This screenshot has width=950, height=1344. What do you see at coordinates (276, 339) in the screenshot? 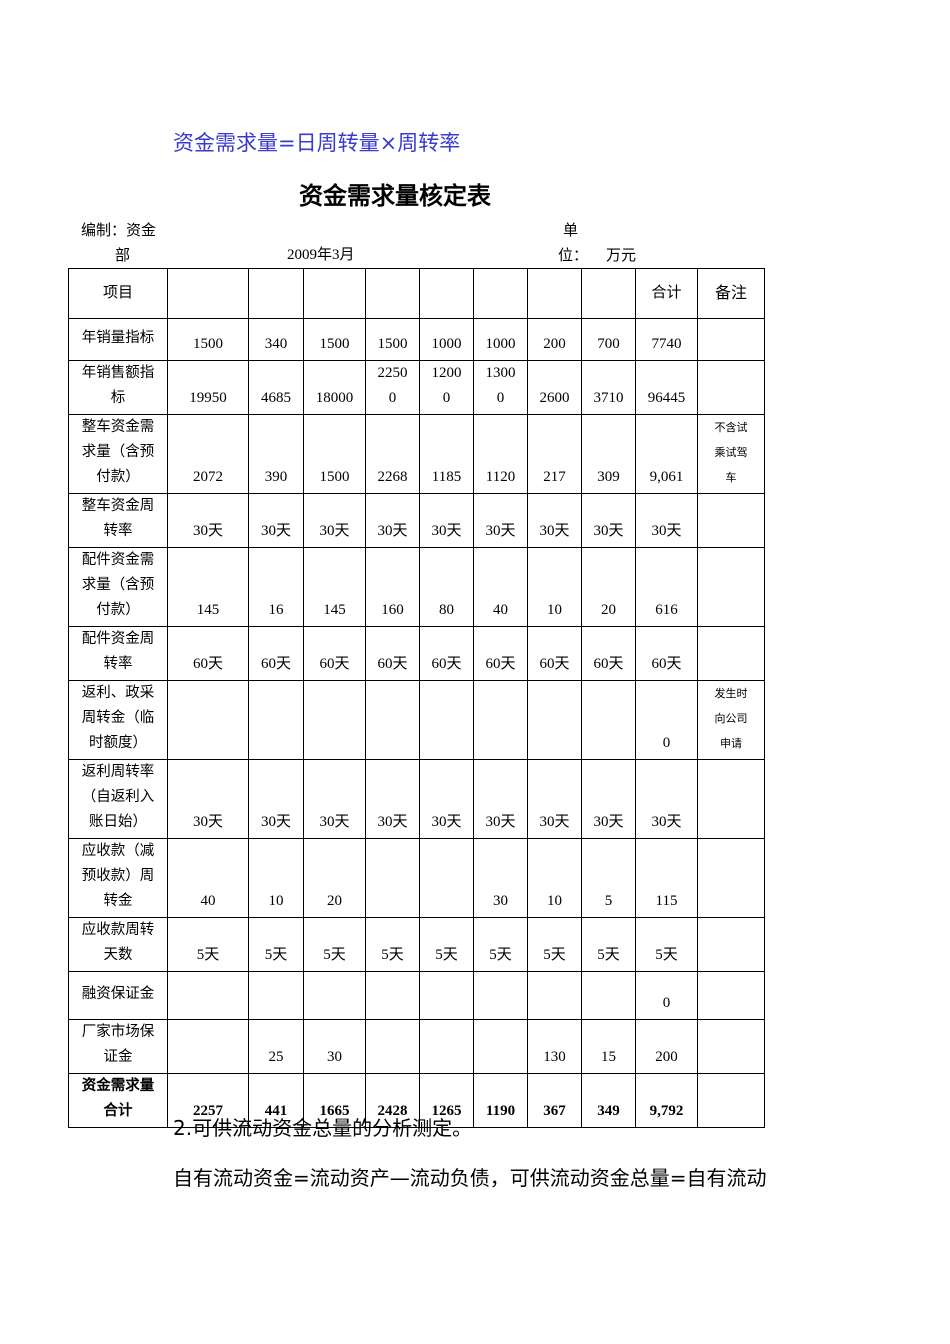
I see `value-cell: 340` at bounding box center [276, 339].